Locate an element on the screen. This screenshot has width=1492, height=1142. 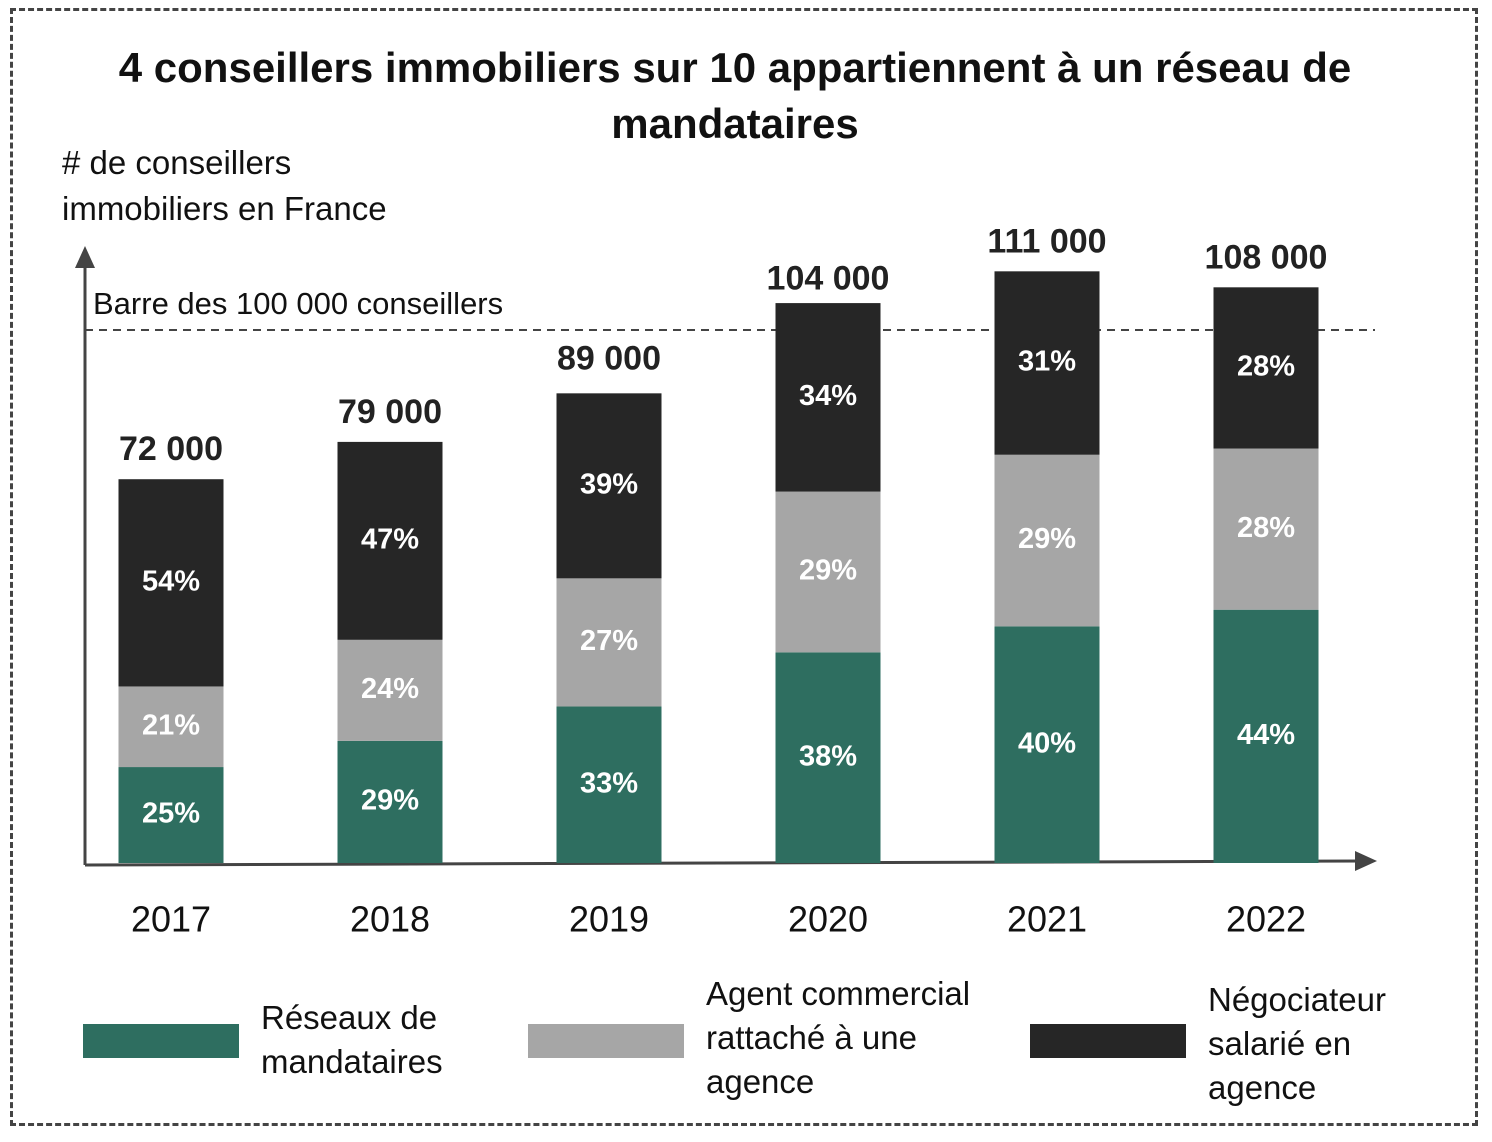
segment-label: 21% is located at coordinates (171, 725).